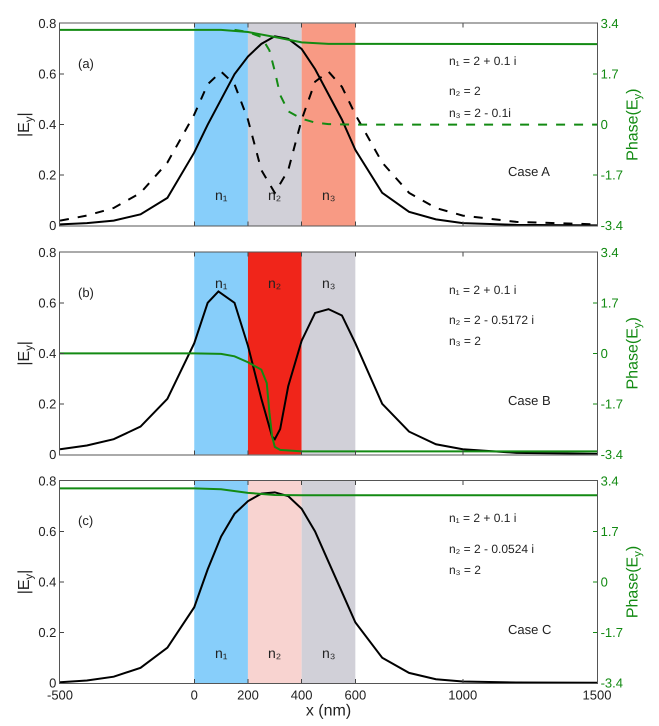  I want to click on annotation: Case B, so click(529, 400).